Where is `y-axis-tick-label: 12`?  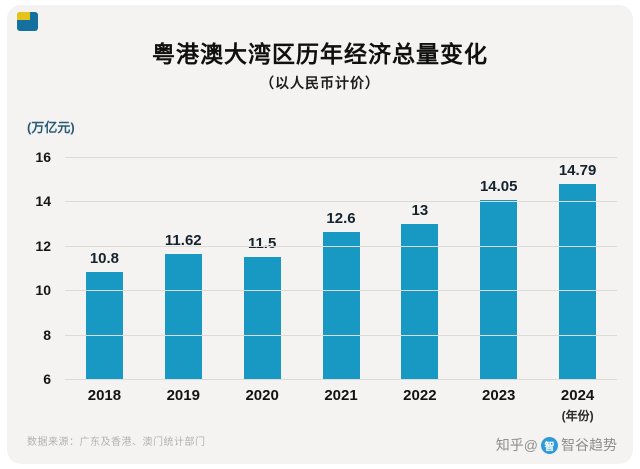
y-axis-tick-label: 12 is located at coordinates (43, 245).